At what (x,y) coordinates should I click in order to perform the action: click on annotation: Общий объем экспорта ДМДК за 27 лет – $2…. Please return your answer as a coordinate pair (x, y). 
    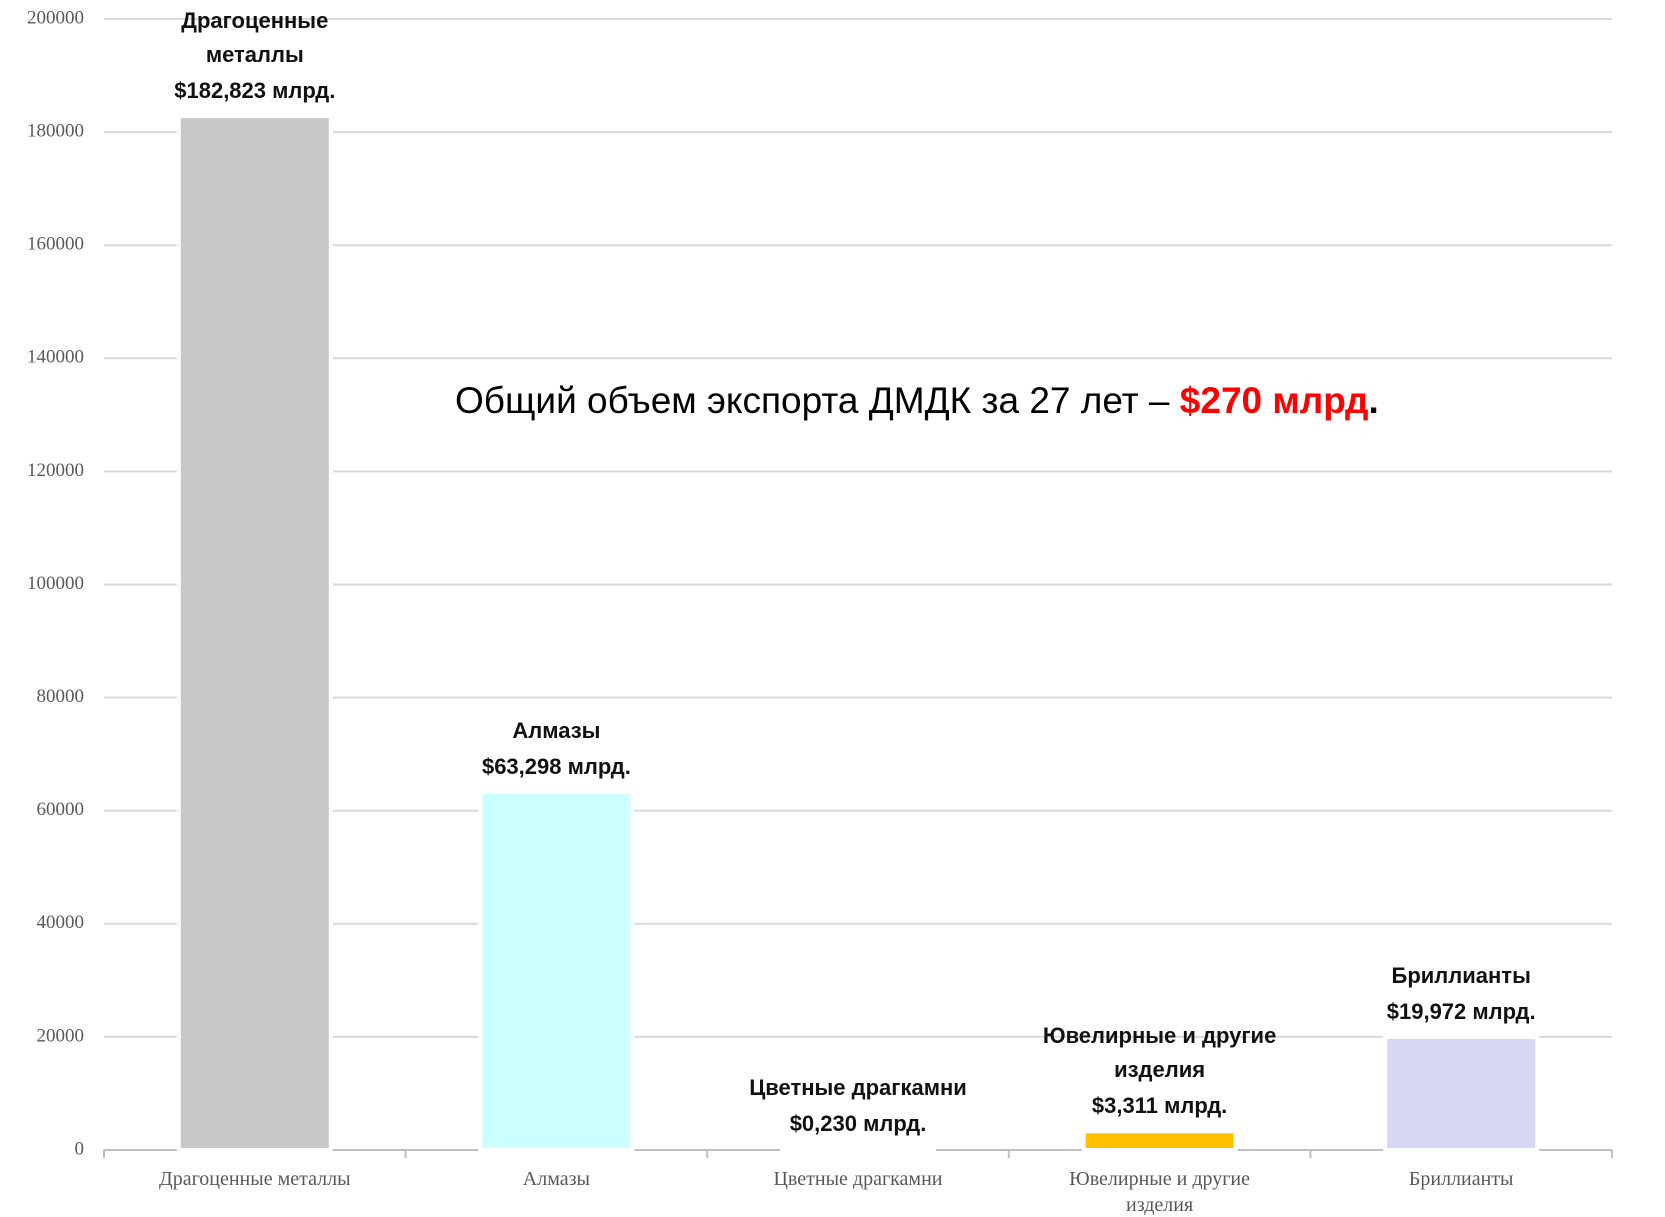
    Looking at the image, I should click on (917, 401).